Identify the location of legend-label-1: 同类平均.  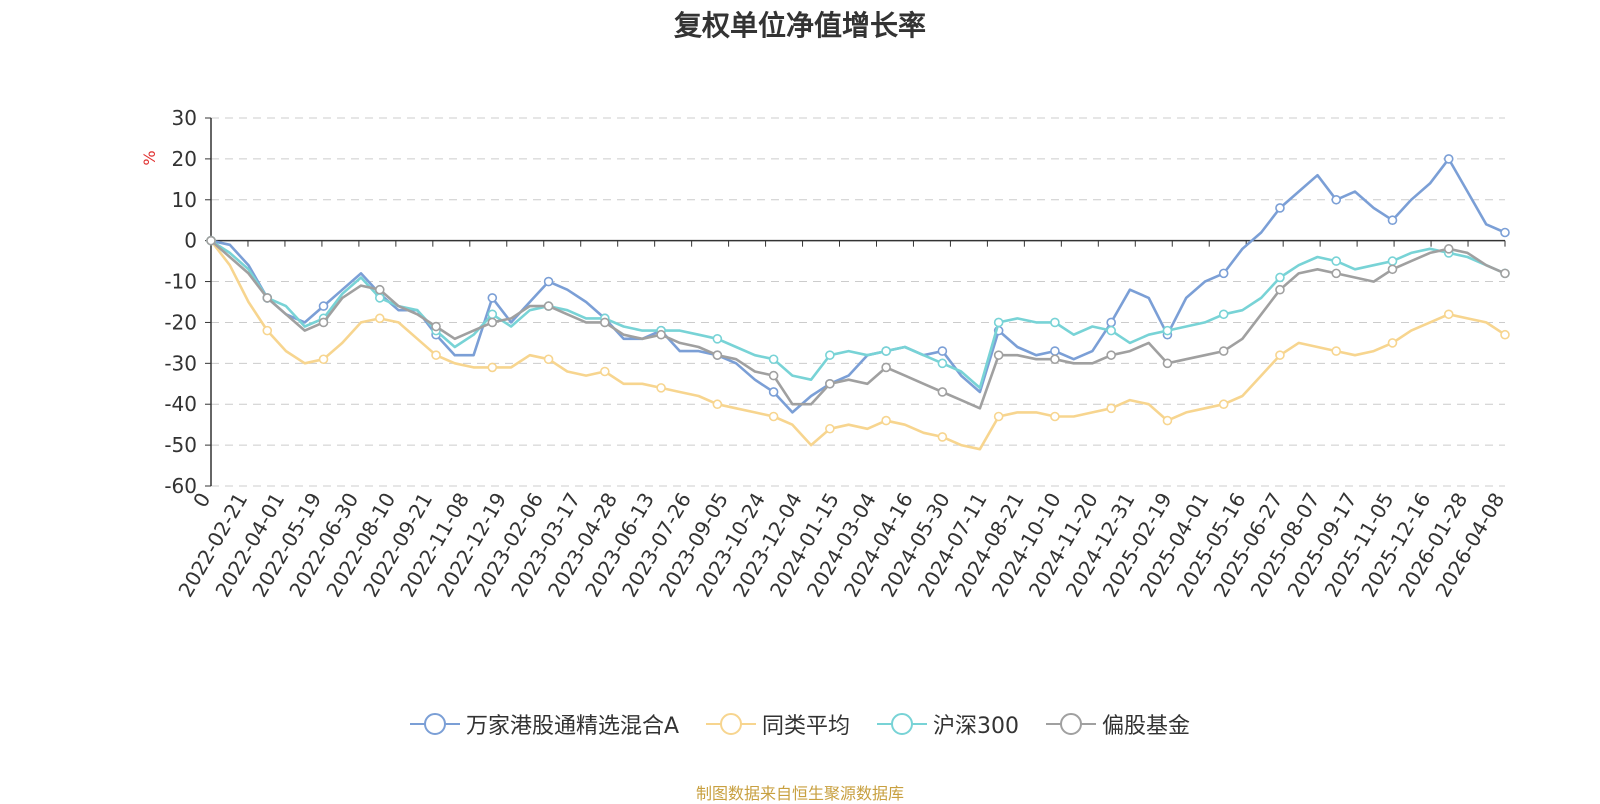
(806, 726).